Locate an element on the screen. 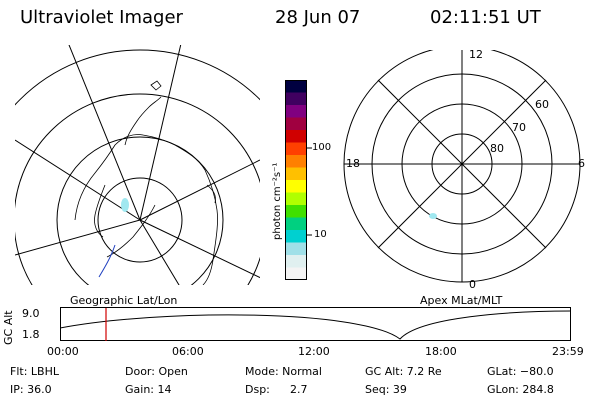  filter-label: Flt: LBHL is located at coordinates (34, 371).